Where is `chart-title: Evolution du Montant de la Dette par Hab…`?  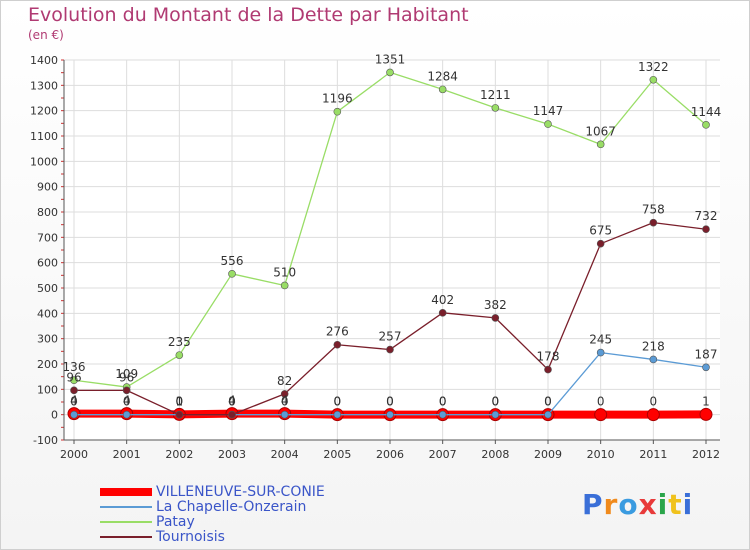 chart-title: Evolution du Montant de la Dette par Hab… is located at coordinates (248, 15).